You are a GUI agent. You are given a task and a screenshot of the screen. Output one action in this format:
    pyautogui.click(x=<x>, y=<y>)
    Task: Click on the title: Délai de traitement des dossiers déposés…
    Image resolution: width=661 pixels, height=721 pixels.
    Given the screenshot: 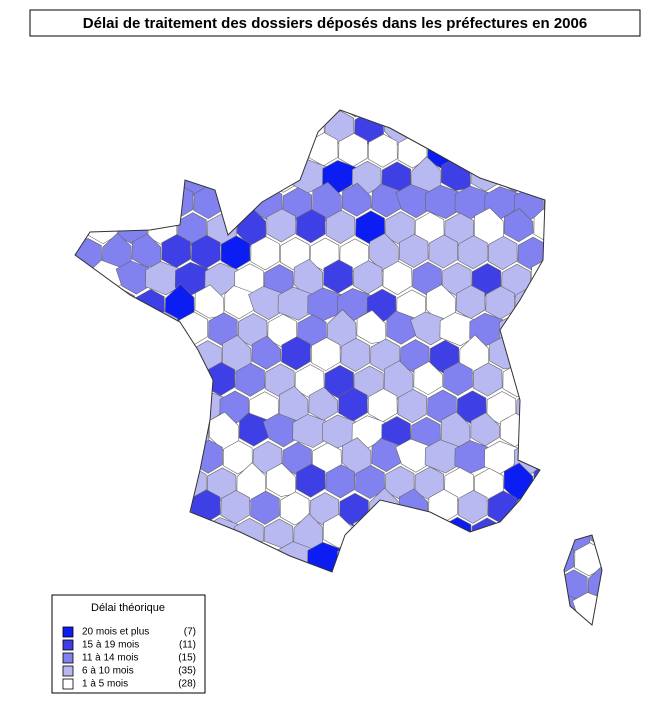 What is the action you would take?
    pyautogui.click(x=335, y=23)
    